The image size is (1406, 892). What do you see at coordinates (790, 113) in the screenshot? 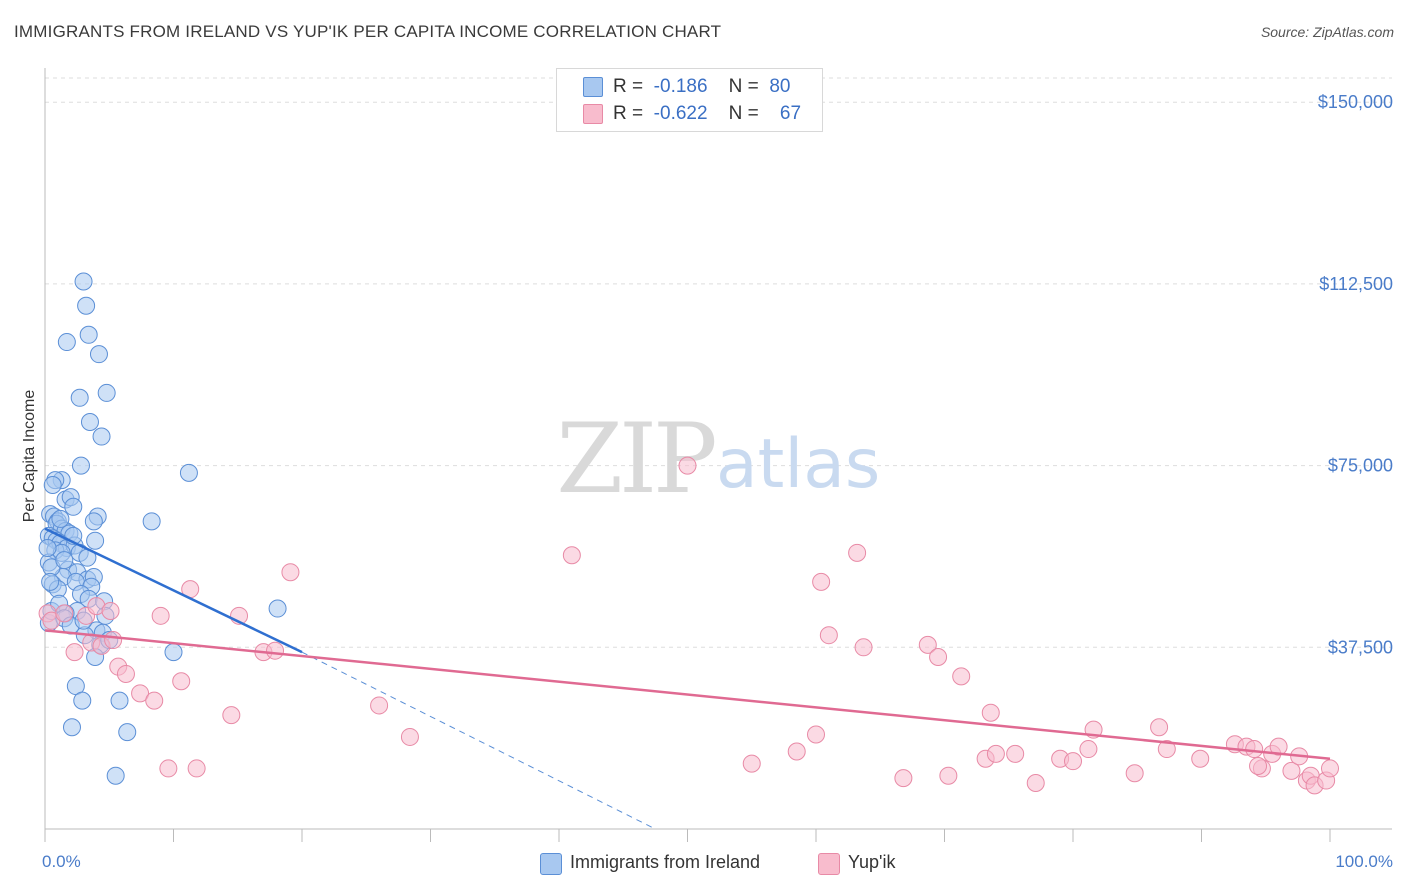
I see `n-value: 67` at bounding box center [790, 113].